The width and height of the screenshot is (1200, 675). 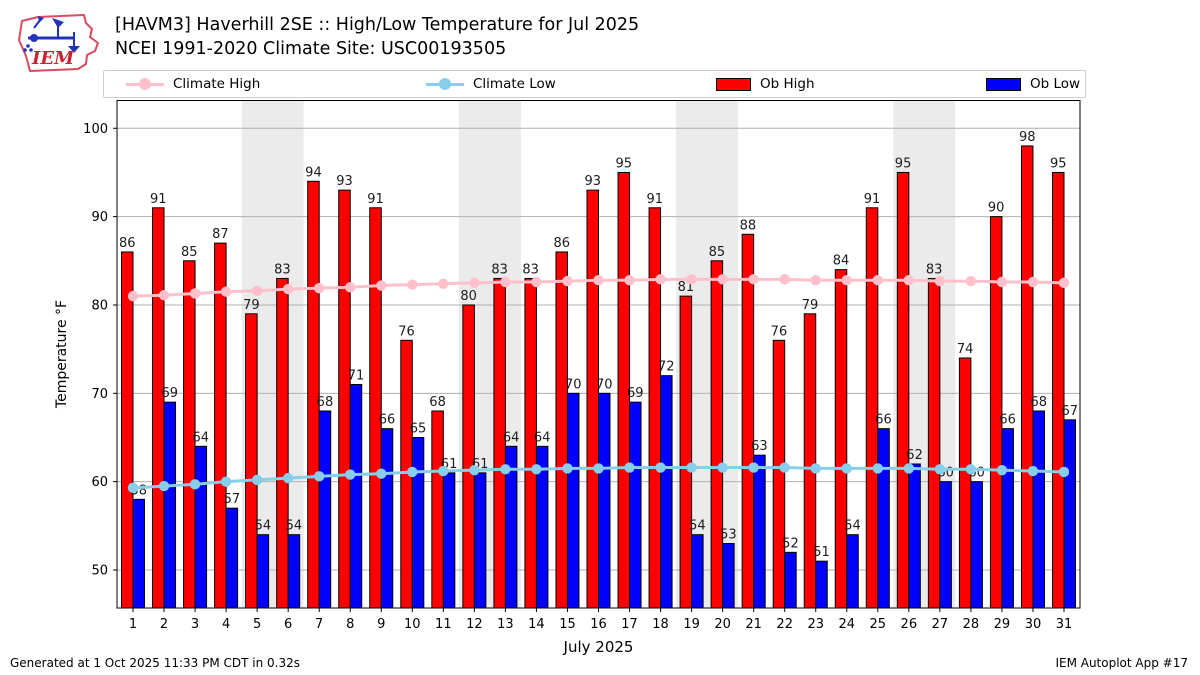 I want to click on ob-high-value-label: 85, so click(x=717, y=252).